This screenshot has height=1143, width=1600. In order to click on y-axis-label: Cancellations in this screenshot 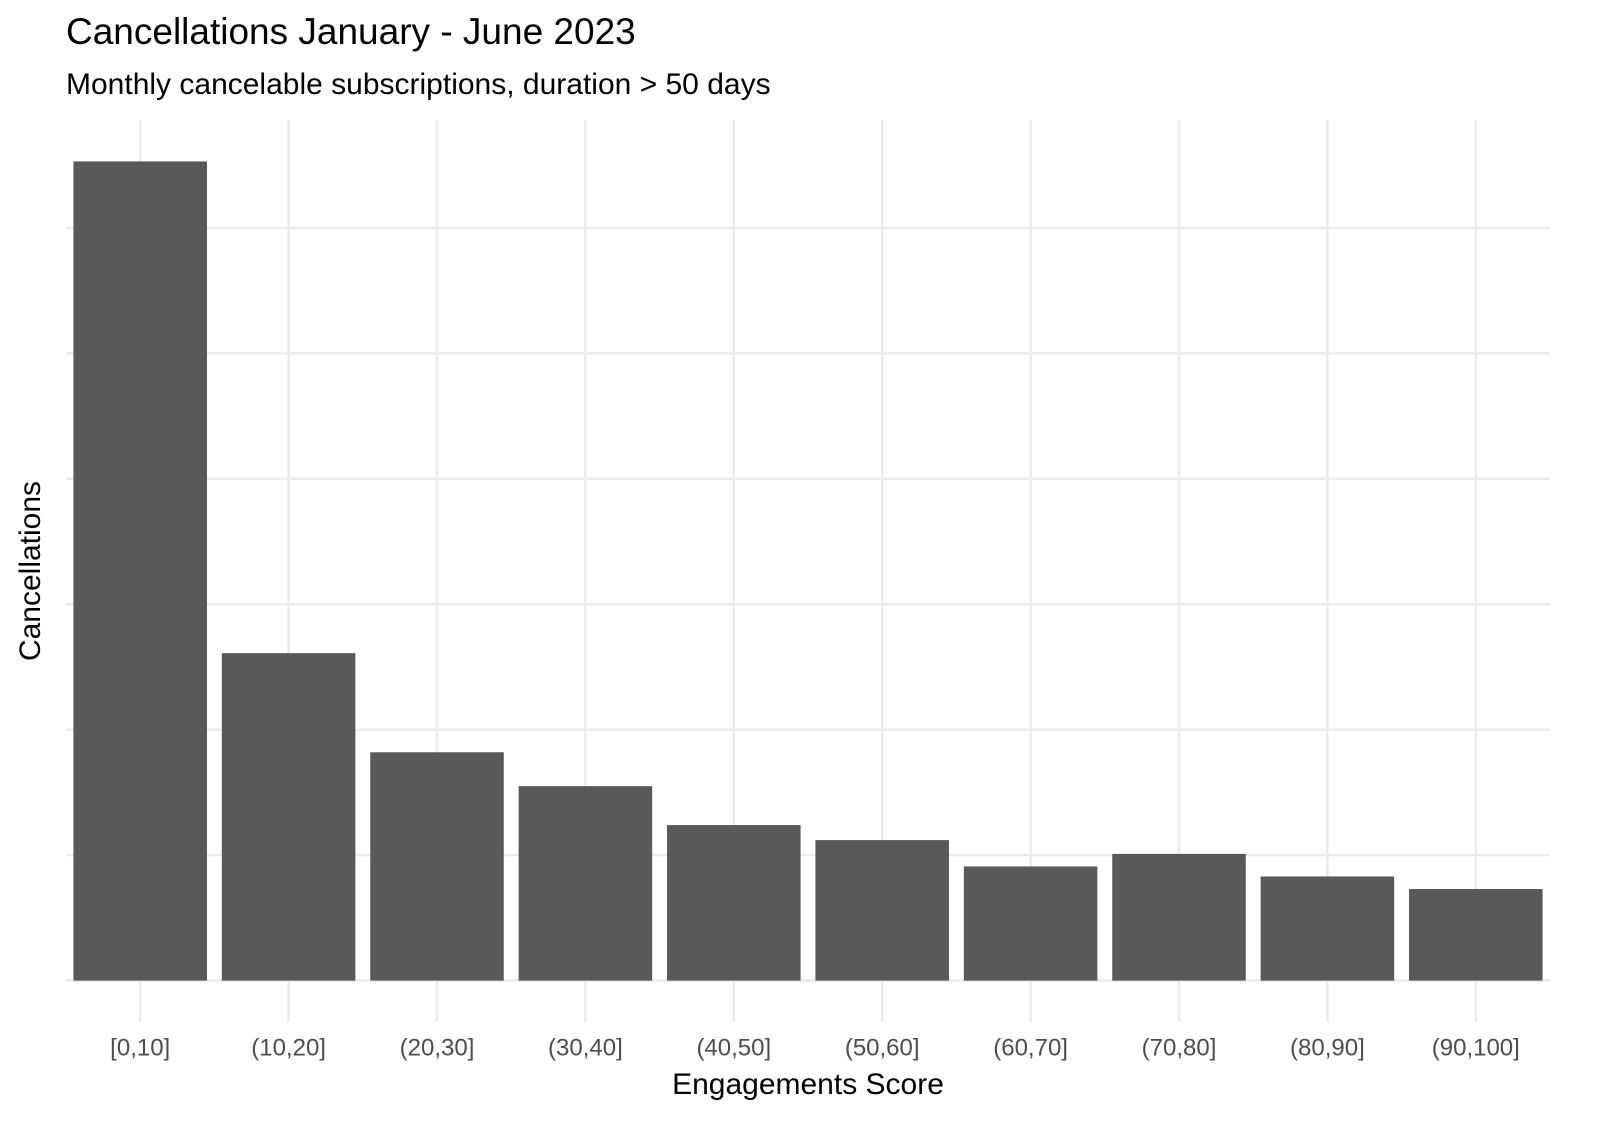, I will do `click(30, 571)`.